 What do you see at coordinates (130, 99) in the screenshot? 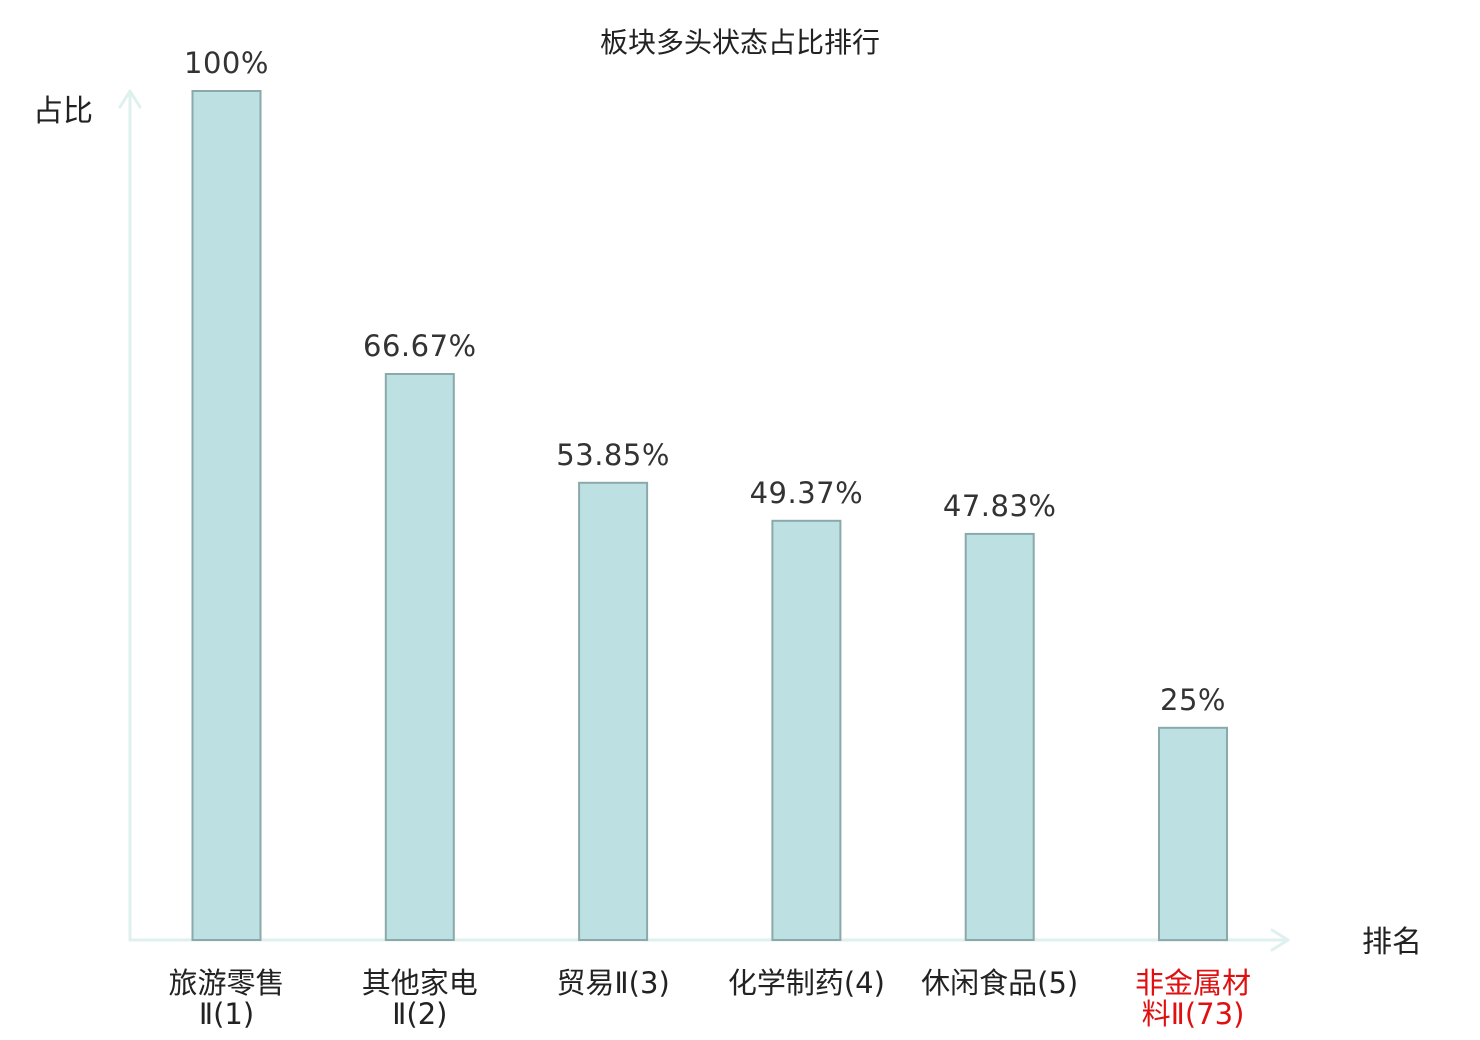
I see `y-axis-arrow` at bounding box center [130, 99].